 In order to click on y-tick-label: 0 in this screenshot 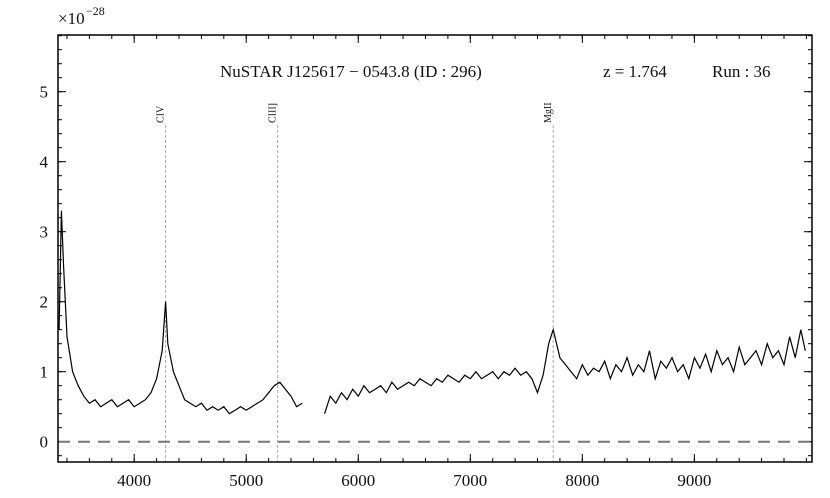, I will do `click(44, 442)`.